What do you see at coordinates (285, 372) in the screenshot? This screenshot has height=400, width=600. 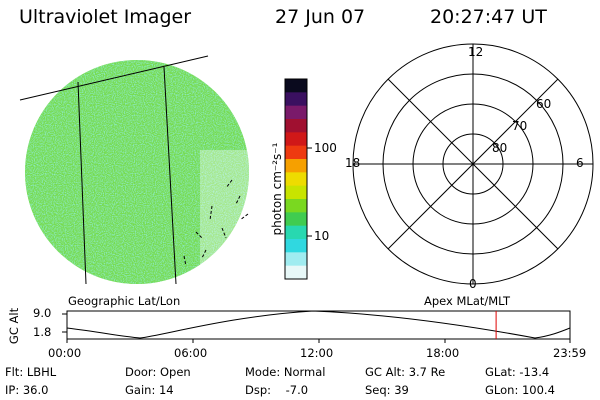 I see `status-mode: Mode: Normal` at bounding box center [285, 372].